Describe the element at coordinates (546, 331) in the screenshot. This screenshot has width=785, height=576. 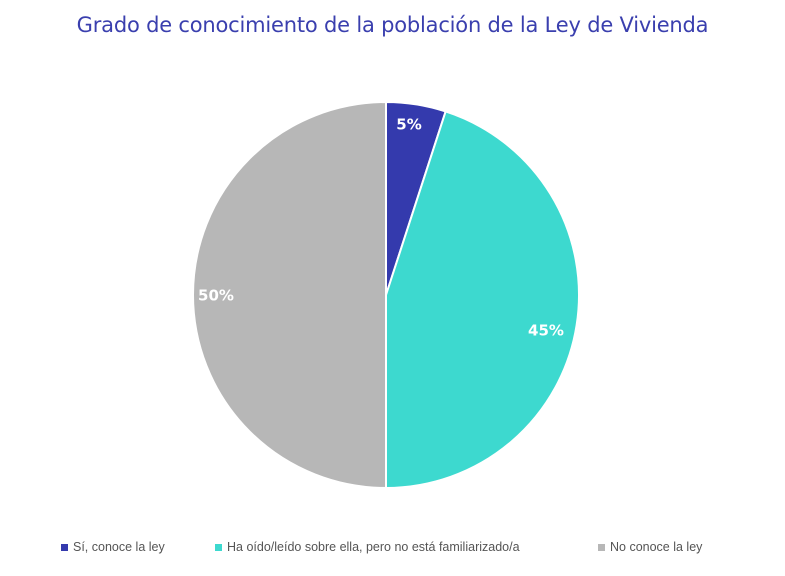
I see `slice-data-label: 45%` at that location.